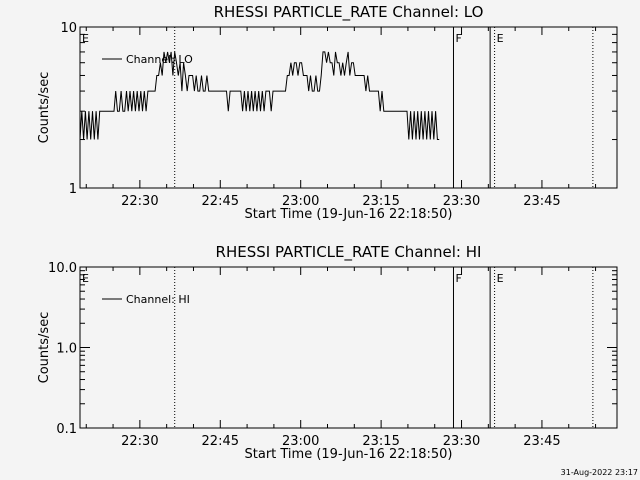  I want to click on legend-label: Channel: HI, so click(158, 299).